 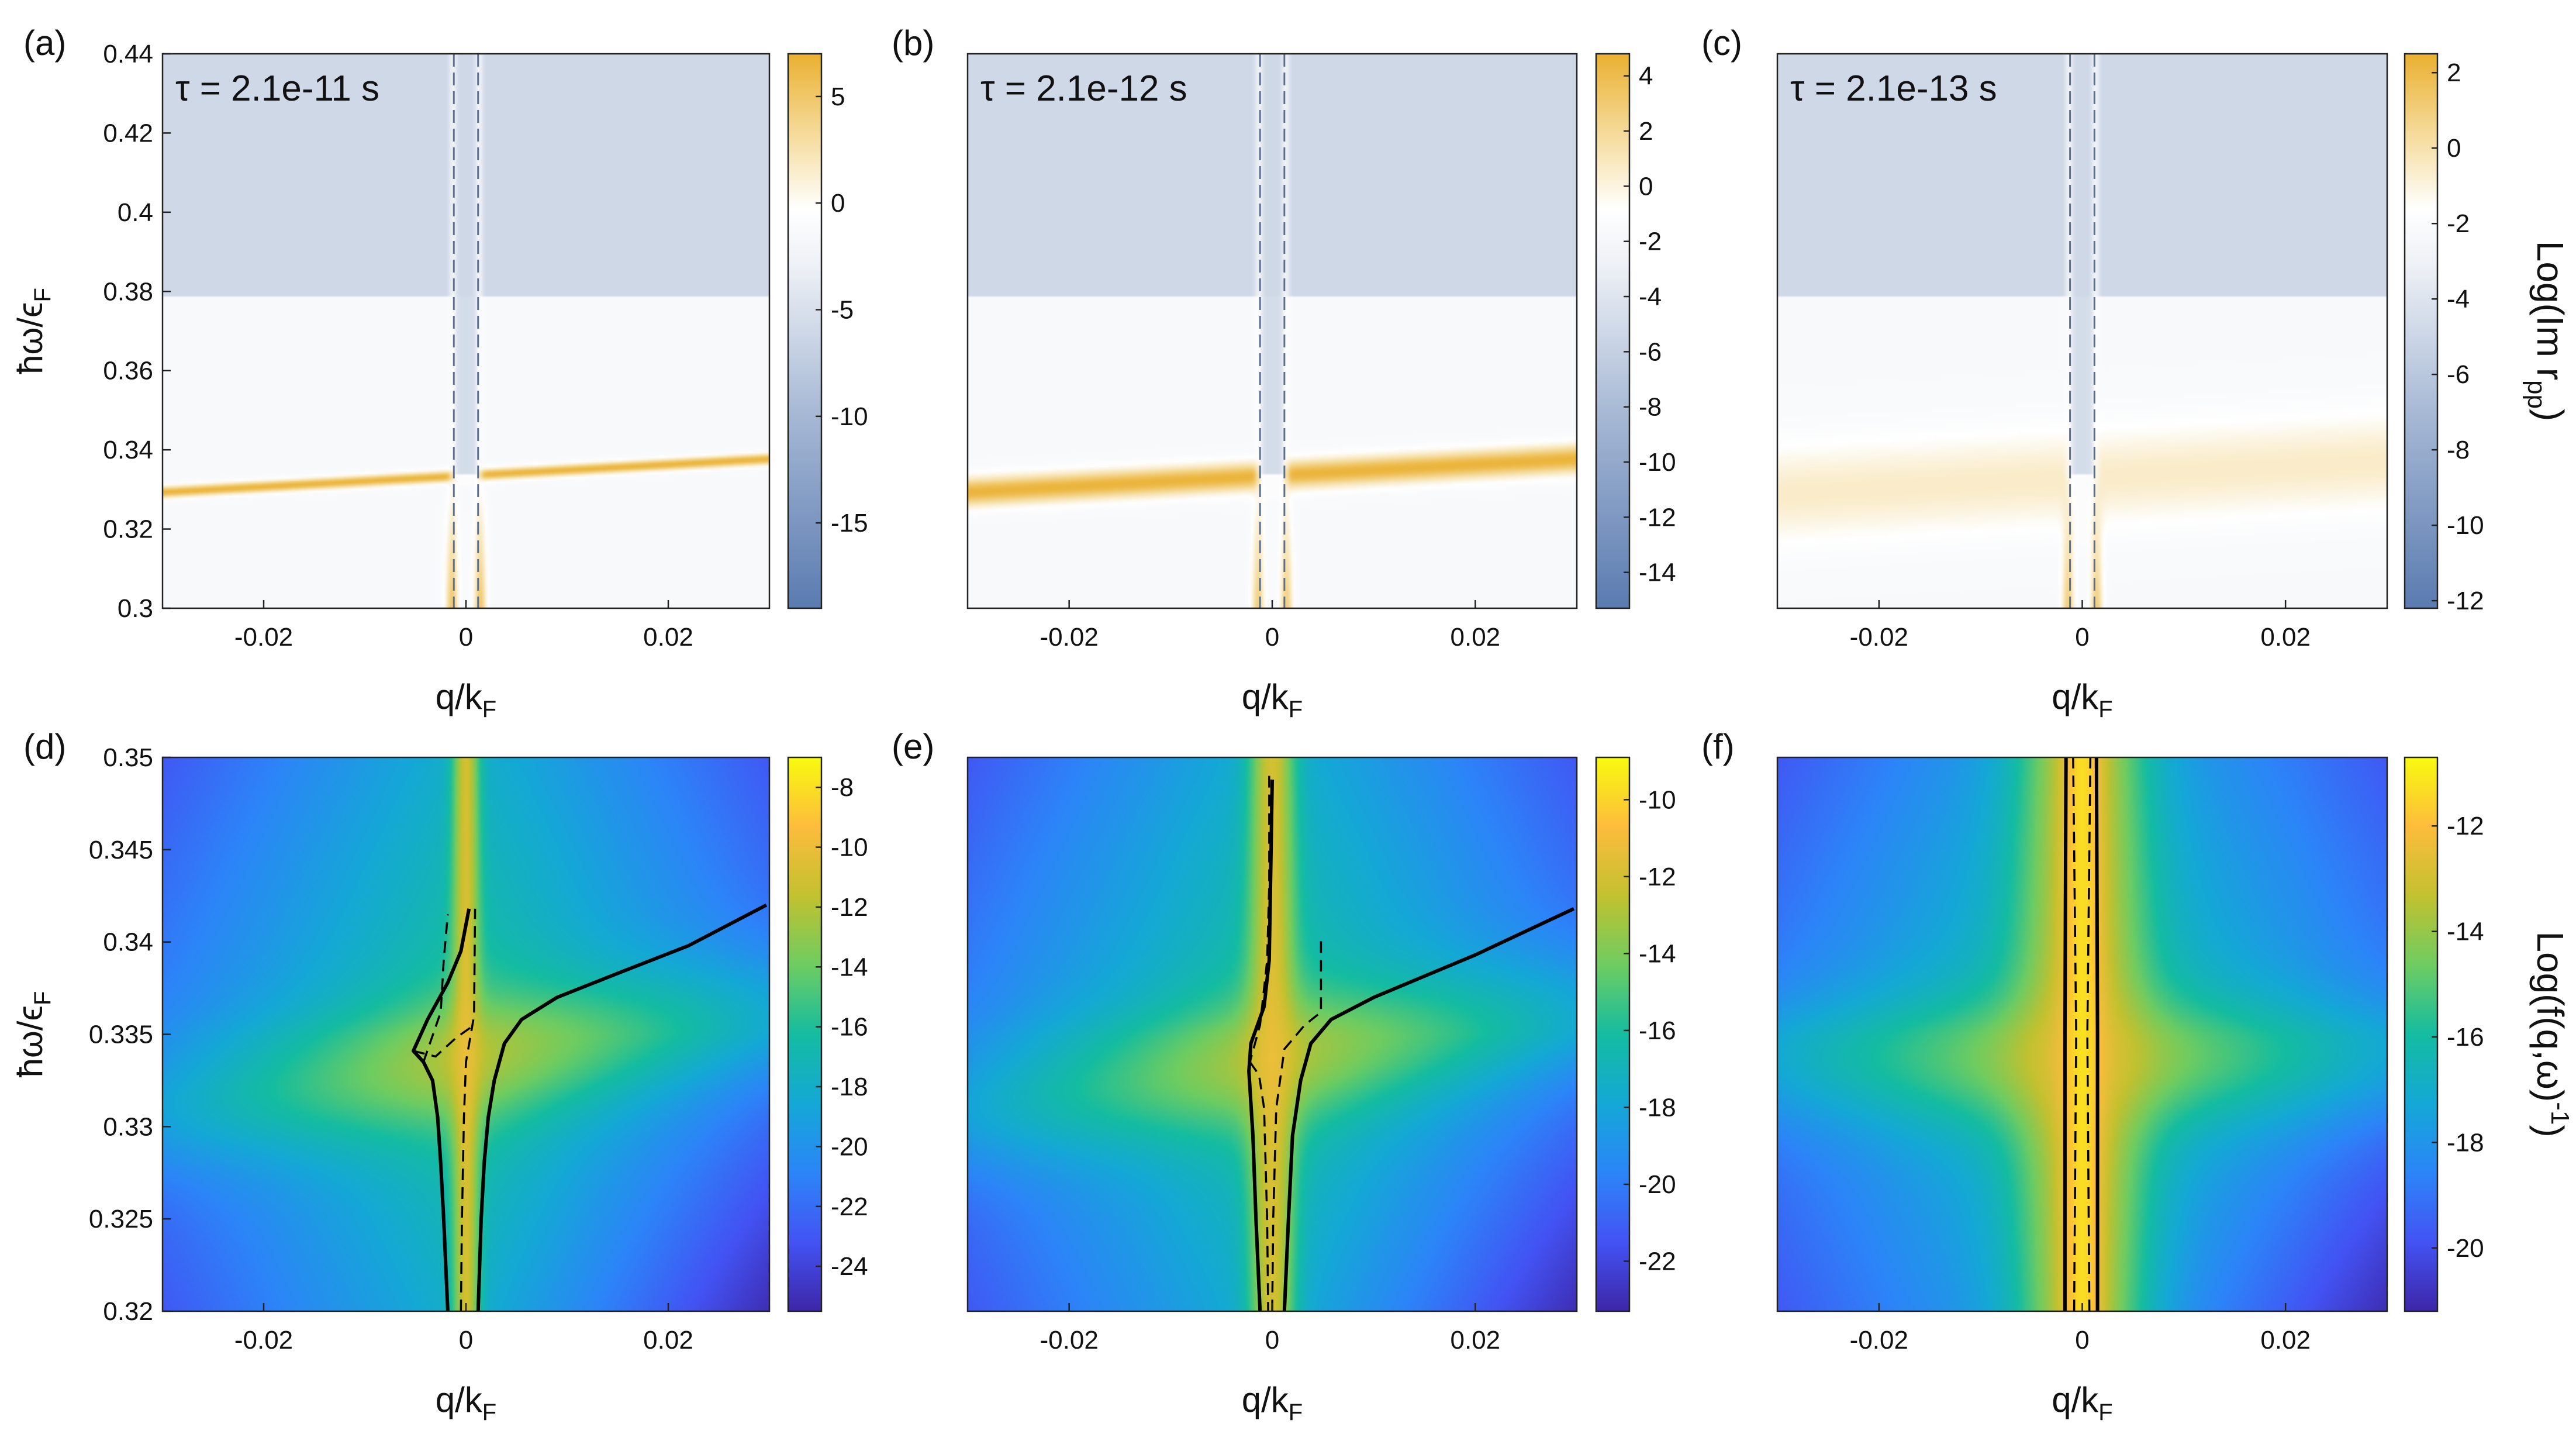 I want to click on tau-annotation: τ = 2.1e-11 s, so click(x=277, y=88).